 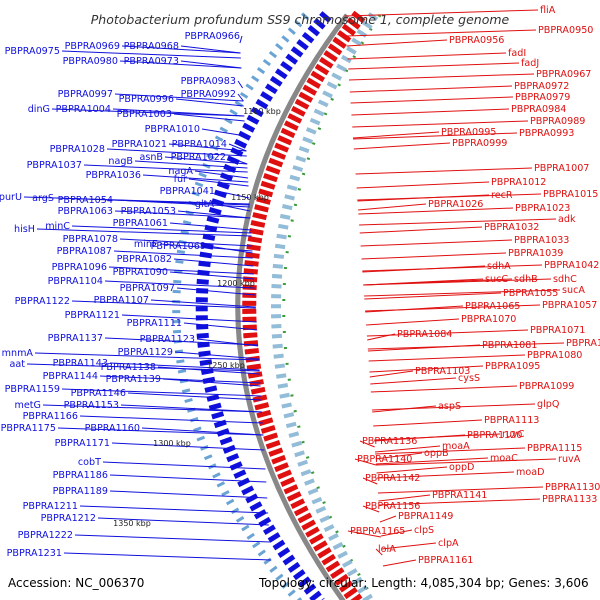 I want to click on leader-line-pbpra1122, so click(x=163, y=304).